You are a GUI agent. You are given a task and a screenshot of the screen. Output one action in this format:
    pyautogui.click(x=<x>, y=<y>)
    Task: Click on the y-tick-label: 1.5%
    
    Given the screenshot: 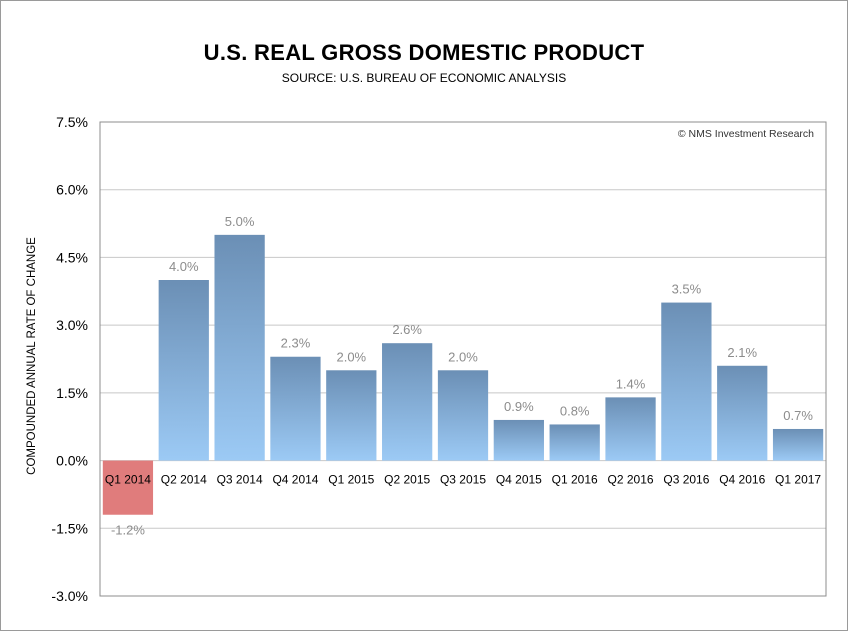 What is the action you would take?
    pyautogui.click(x=72, y=393)
    